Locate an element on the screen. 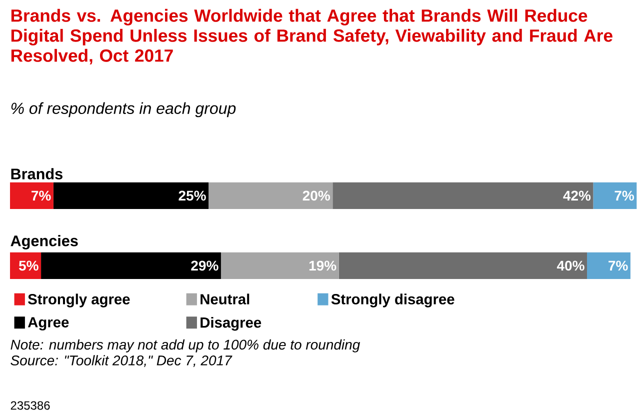 Image resolution: width=644 pixels, height=418 pixels. data-label: 25% is located at coordinates (192, 195).